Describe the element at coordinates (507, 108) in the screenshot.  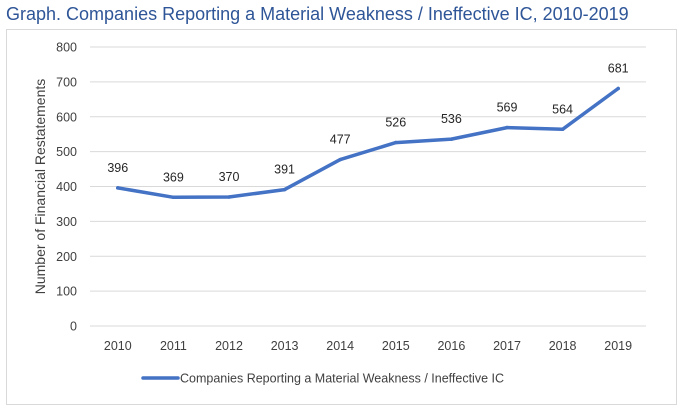
I see `data-label: 569` at that location.